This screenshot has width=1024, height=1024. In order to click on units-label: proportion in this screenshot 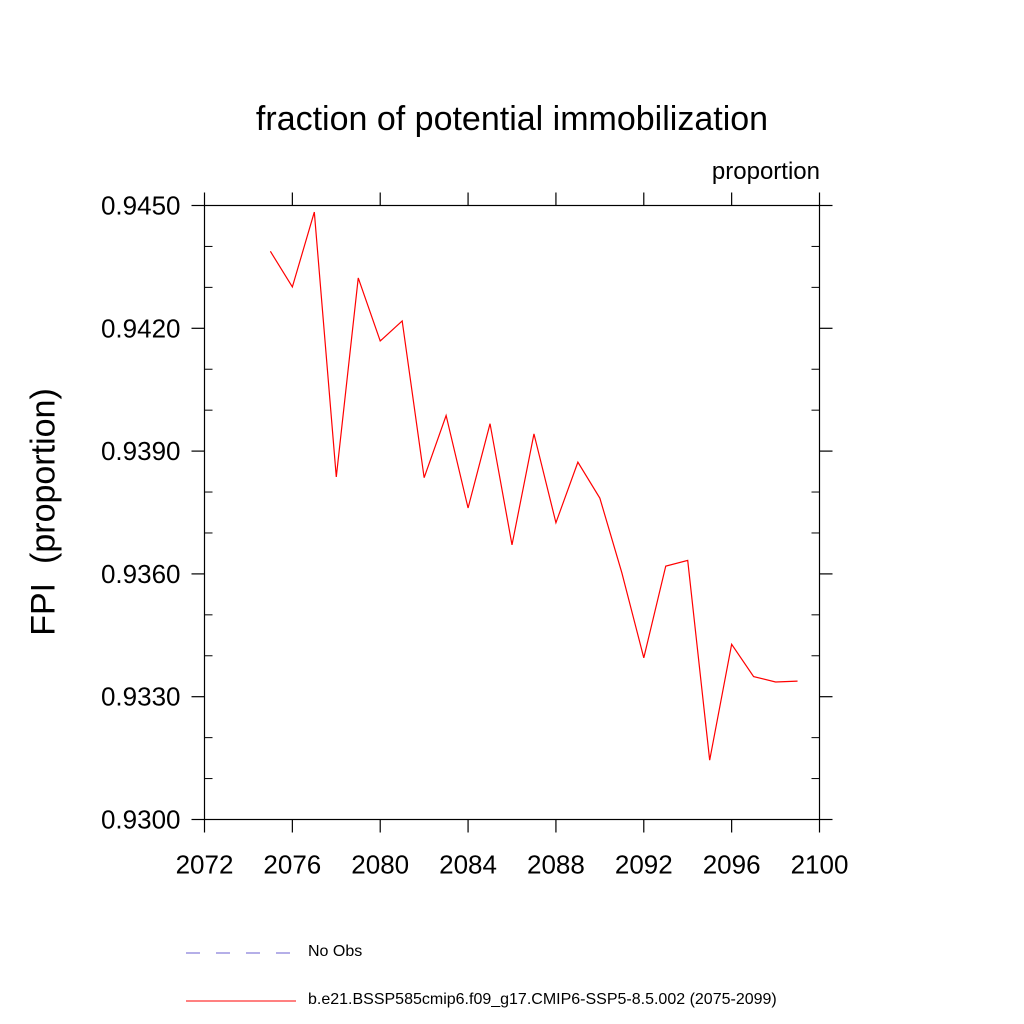, I will do `click(765, 171)`.